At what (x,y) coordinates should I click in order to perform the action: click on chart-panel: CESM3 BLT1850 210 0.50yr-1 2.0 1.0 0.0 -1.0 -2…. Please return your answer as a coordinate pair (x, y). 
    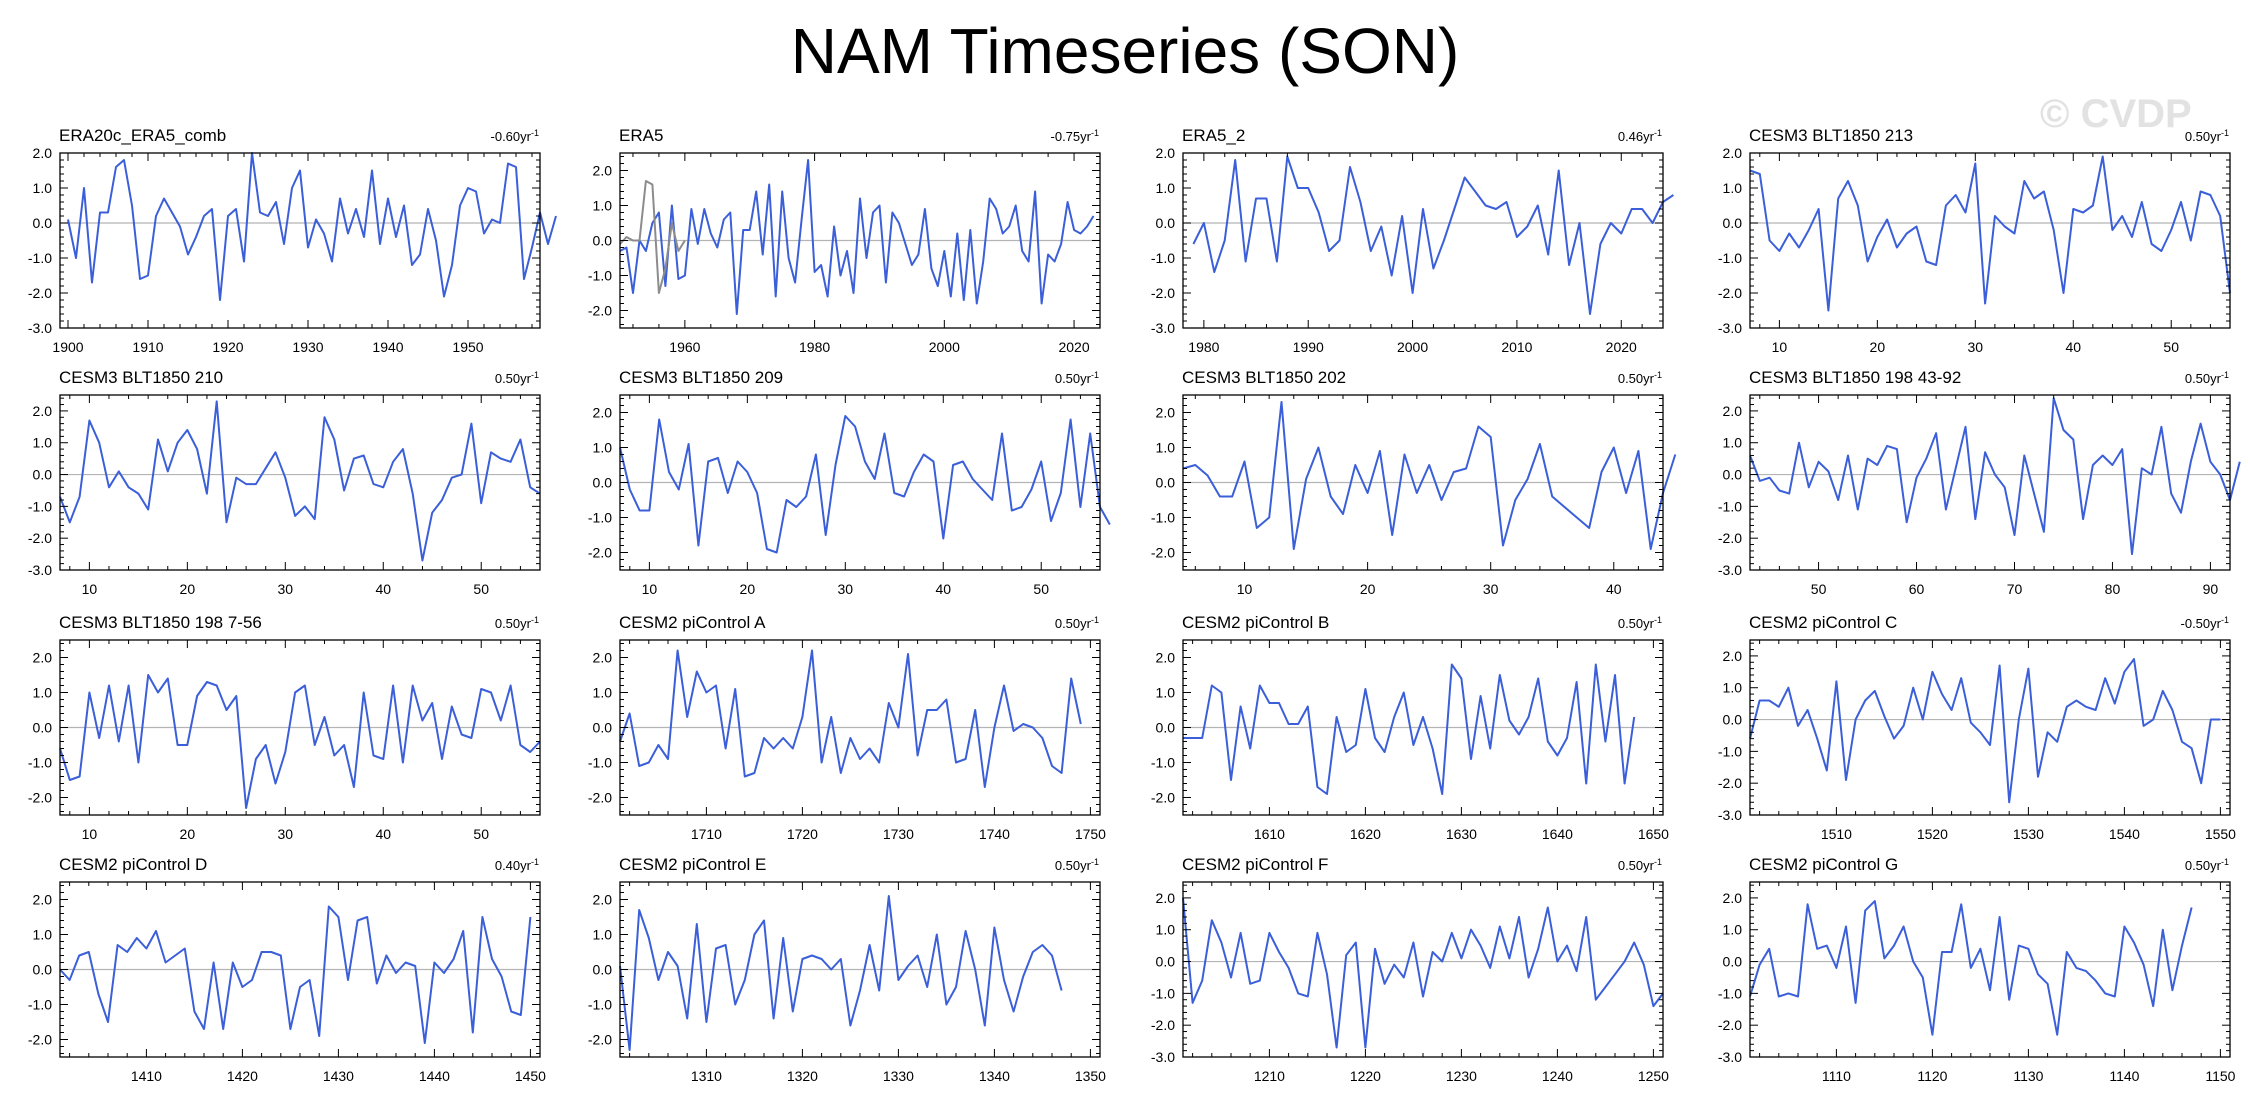
    Looking at the image, I should click on (284, 482).